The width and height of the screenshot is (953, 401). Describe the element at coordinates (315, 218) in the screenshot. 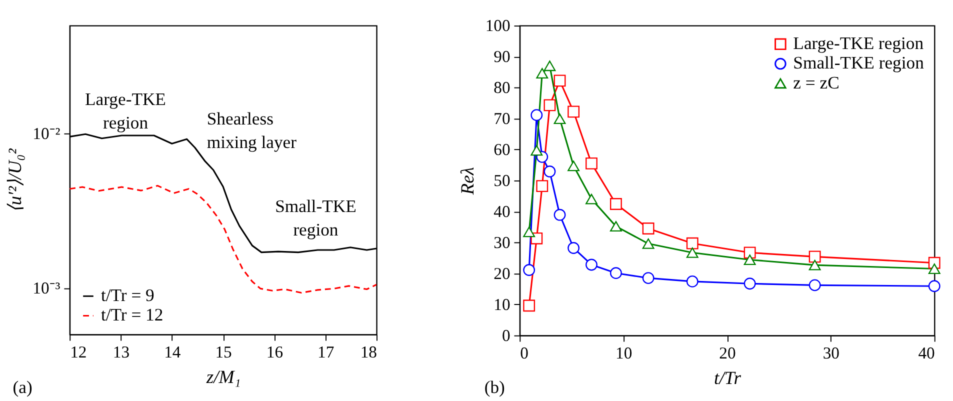

I see `annotation: Small-TKE region` at that location.